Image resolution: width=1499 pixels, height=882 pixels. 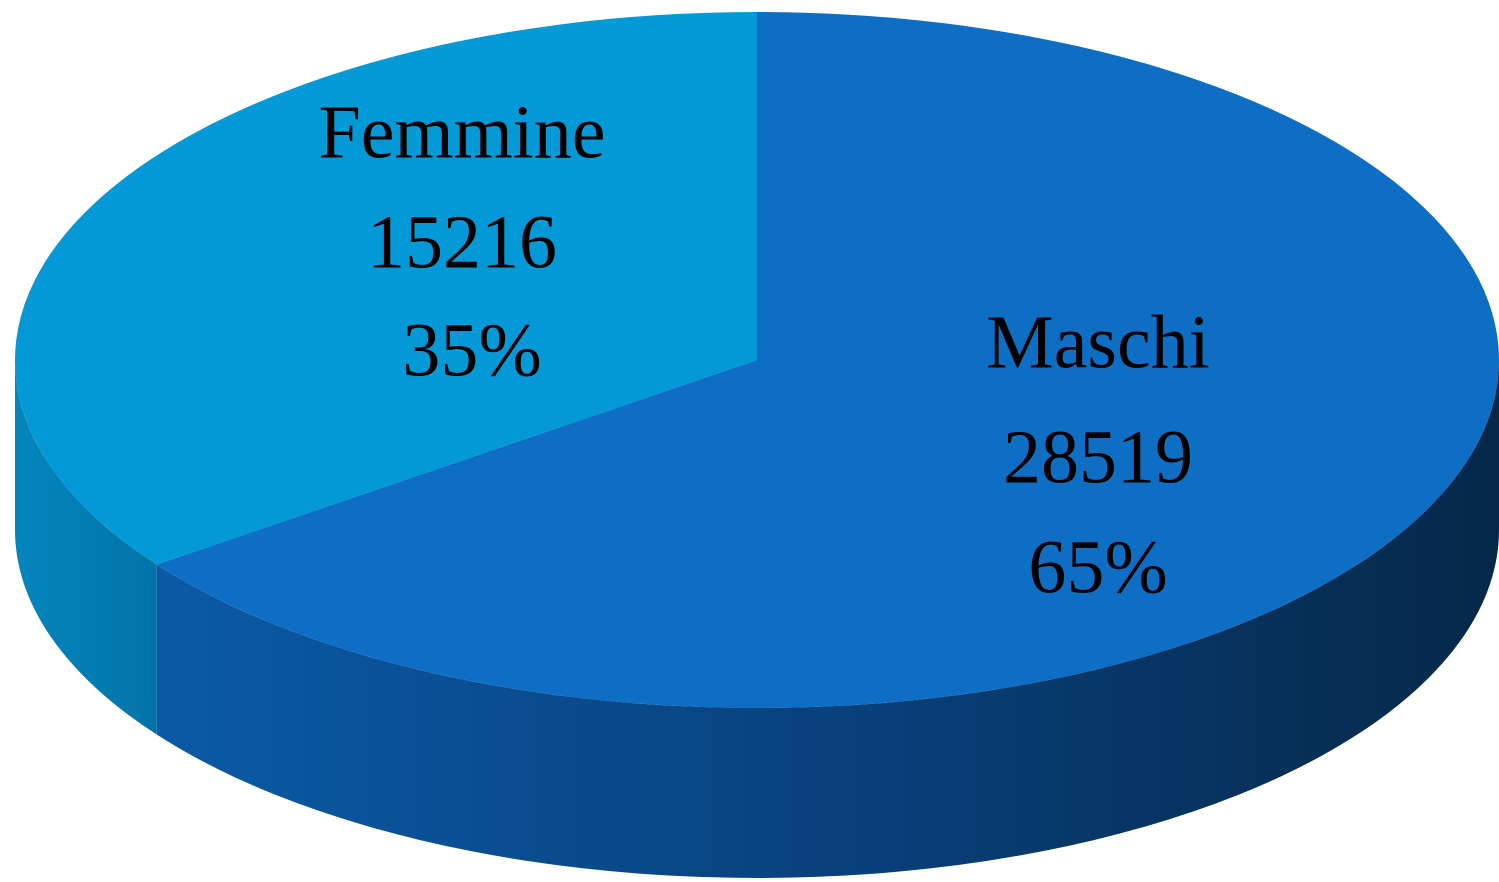 What do you see at coordinates (1098, 457) in the screenshot?
I see `slice-count: 28519` at bounding box center [1098, 457].